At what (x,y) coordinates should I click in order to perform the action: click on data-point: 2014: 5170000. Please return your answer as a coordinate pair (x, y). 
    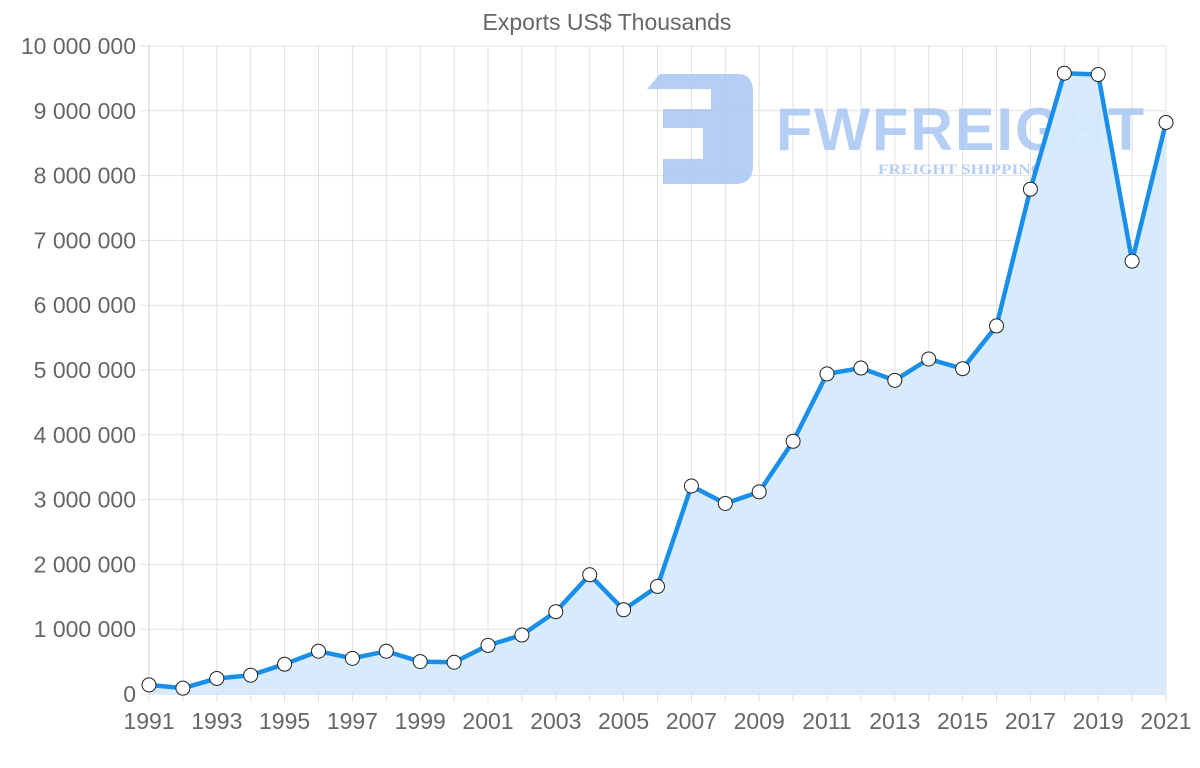
    Looking at the image, I should click on (929, 359).